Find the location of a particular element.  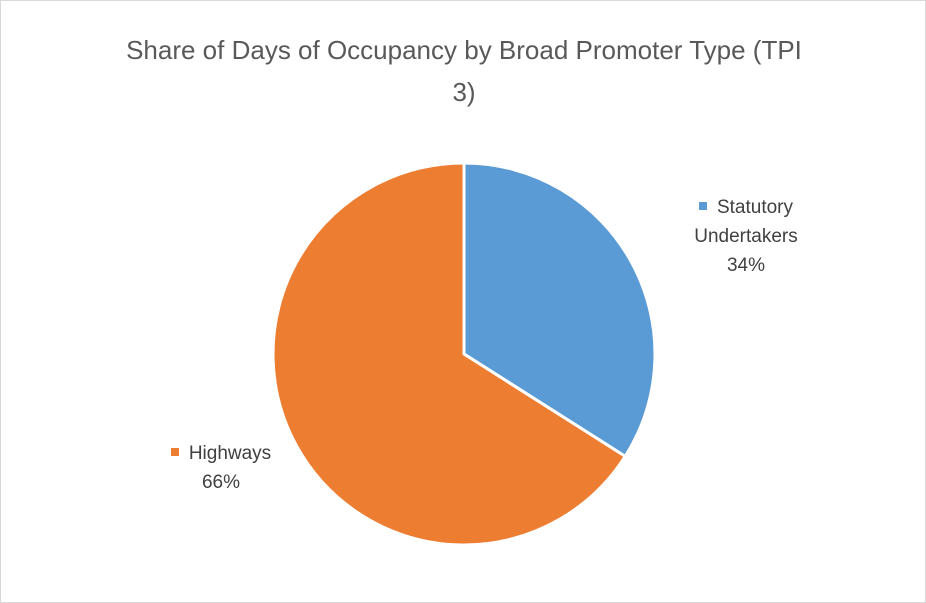

value-label: 34% is located at coordinates (746, 265).